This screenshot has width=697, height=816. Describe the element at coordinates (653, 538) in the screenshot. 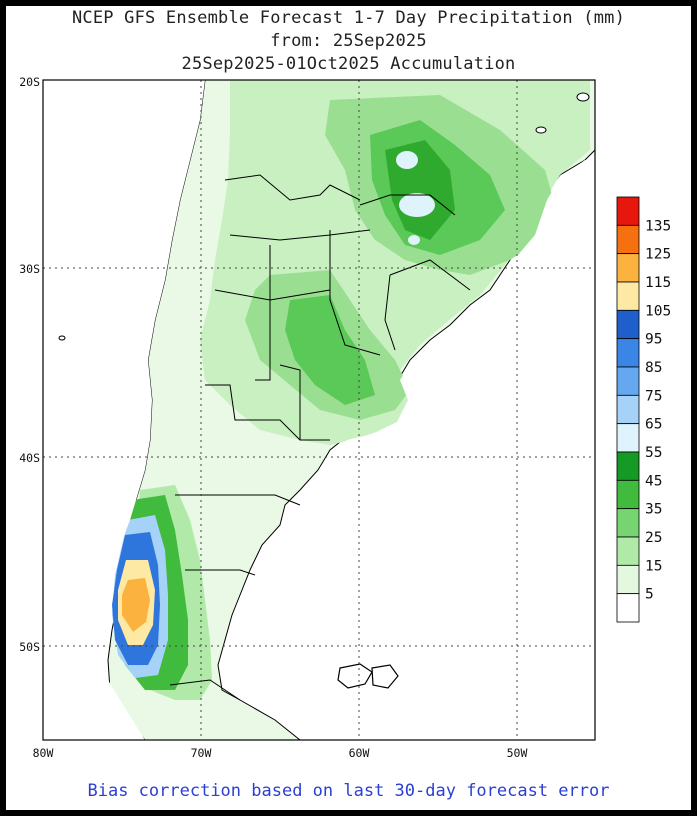

I see `colorbar-label: 25` at that location.